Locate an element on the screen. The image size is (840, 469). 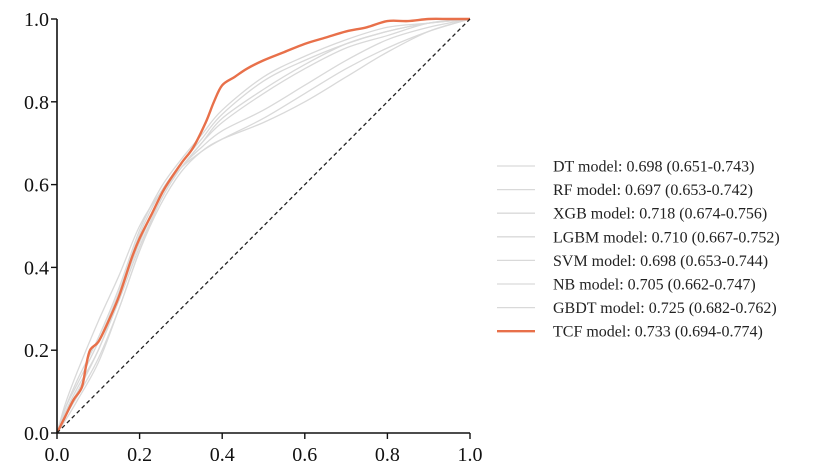
y-ticks: 0.0 0.2 0.4 0.6 0.8 1.0 is located at coordinates (40, 227).